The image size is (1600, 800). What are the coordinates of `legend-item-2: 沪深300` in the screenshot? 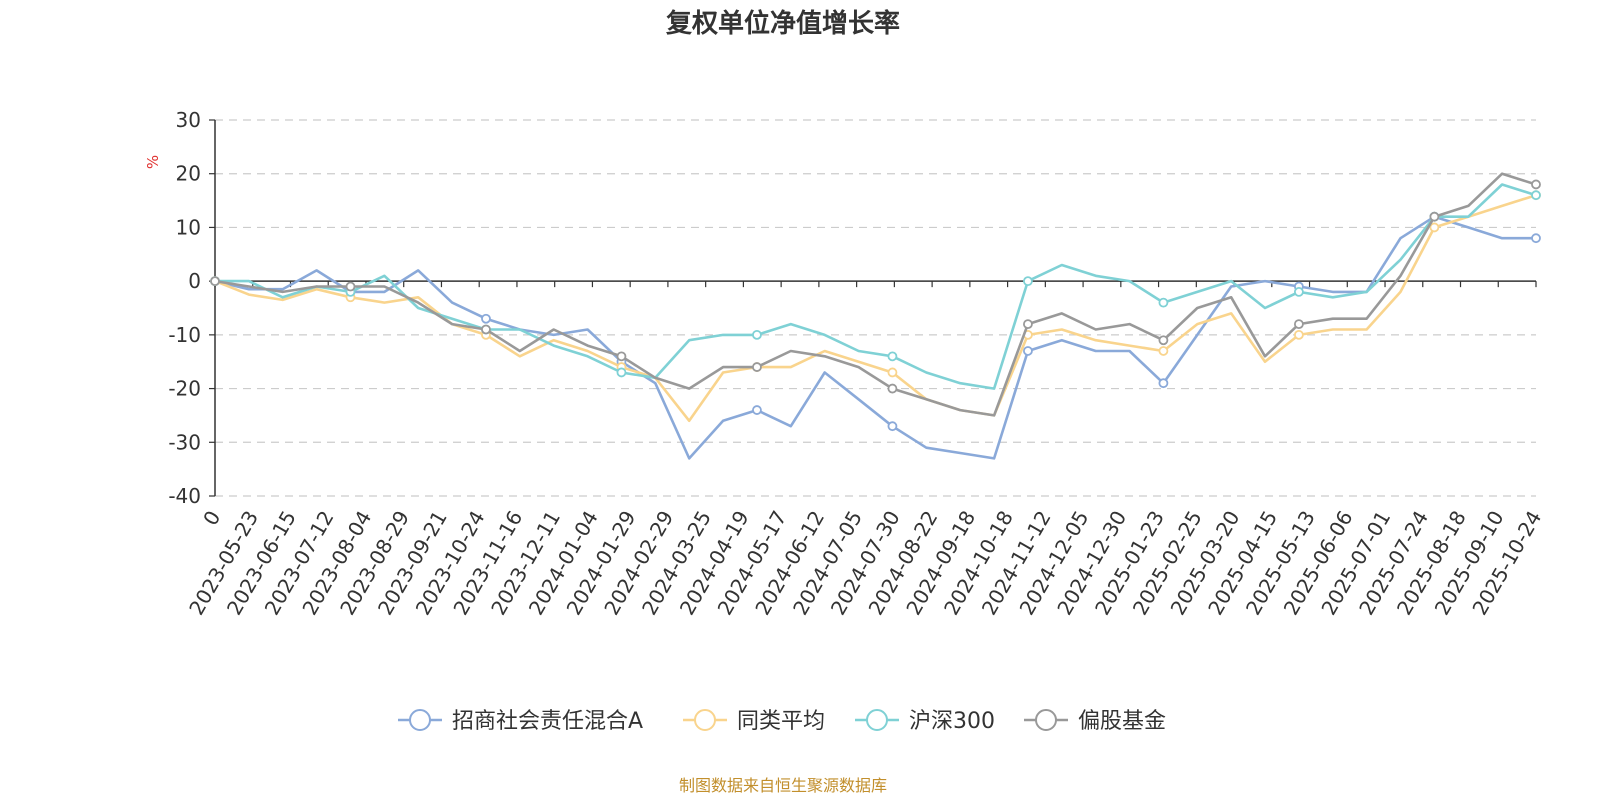 It's located at (925, 721).